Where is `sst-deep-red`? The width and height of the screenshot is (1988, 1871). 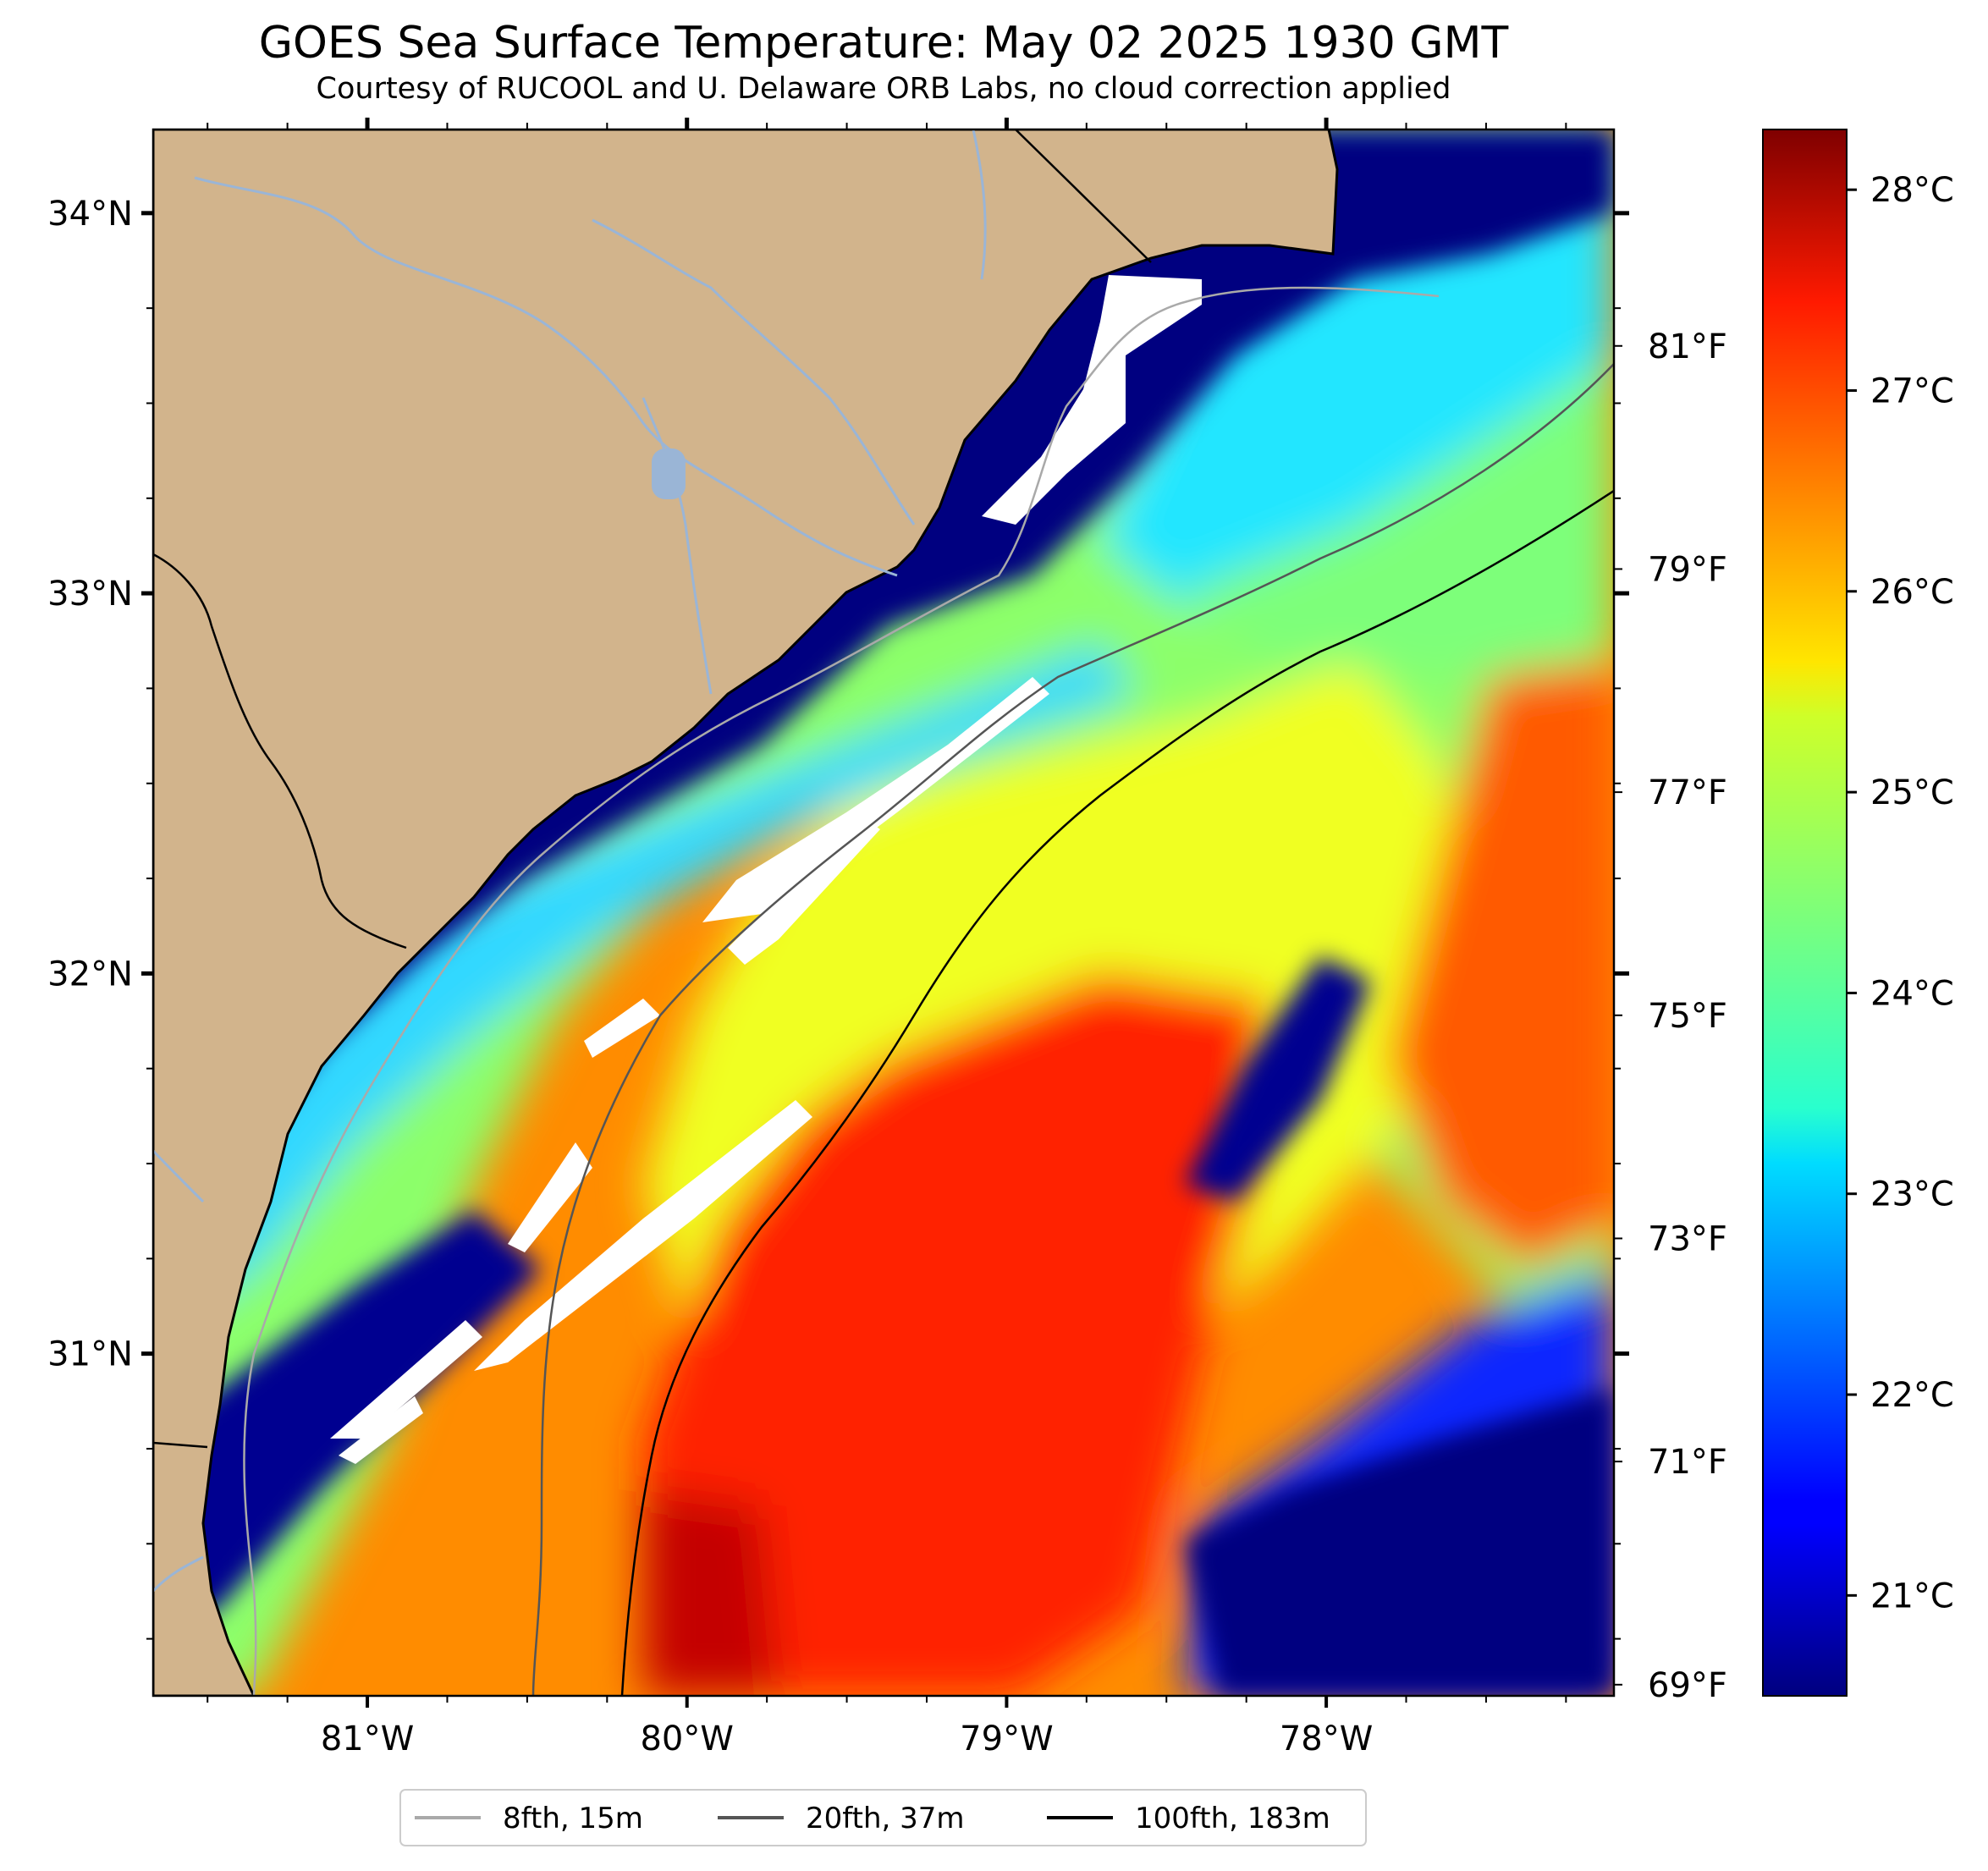 sst-deep-red is located at coordinates (711, 1593).